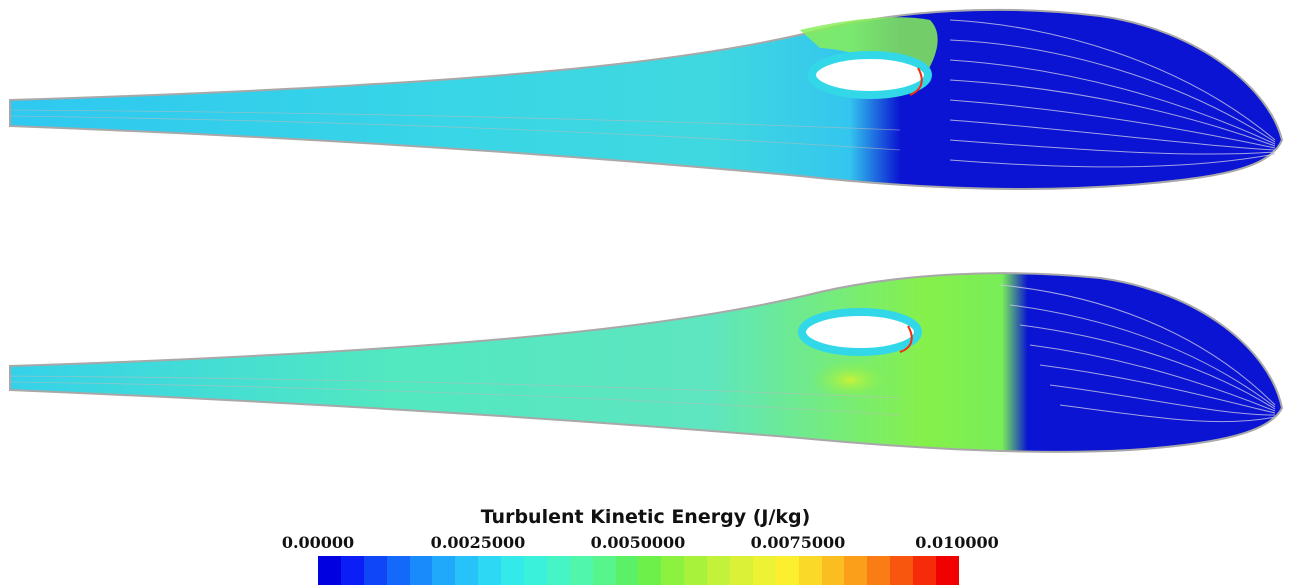  I want to click on blade-bottom-hotspot, so click(850, 380).